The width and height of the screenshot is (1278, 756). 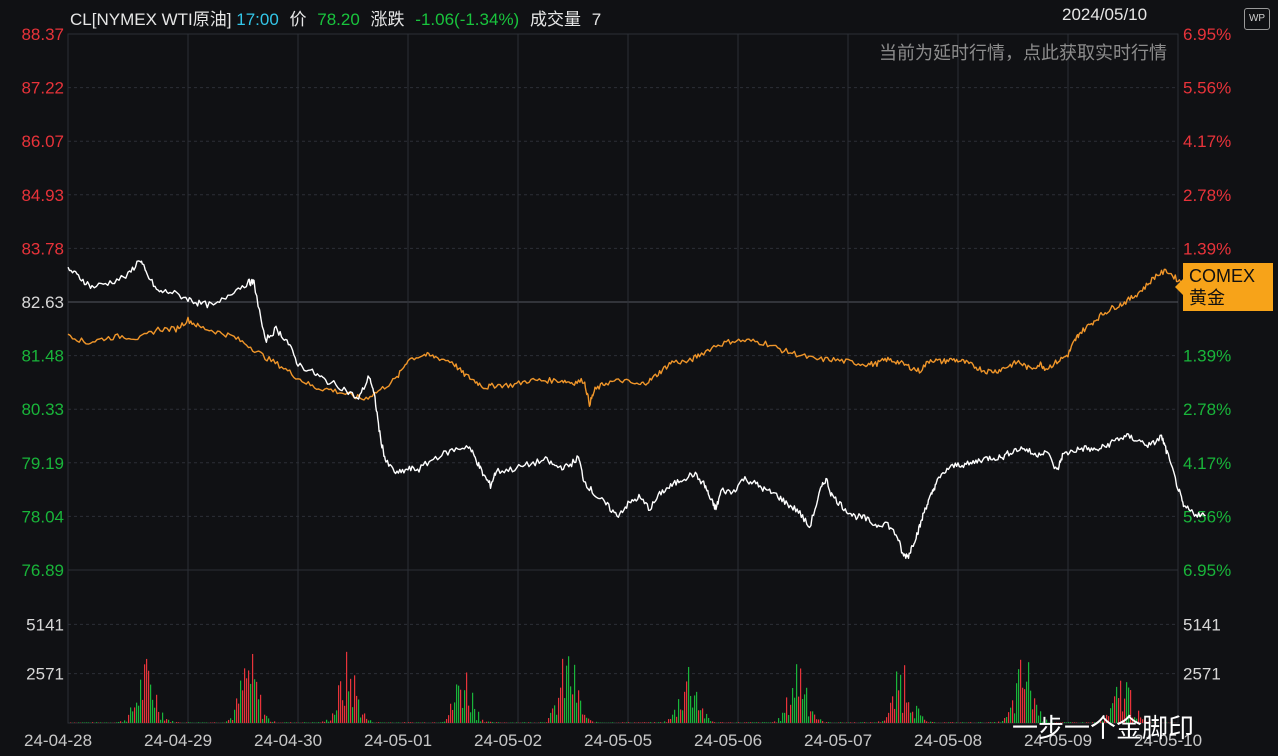 I want to click on wp-icon: WP, so click(x=1257, y=19).